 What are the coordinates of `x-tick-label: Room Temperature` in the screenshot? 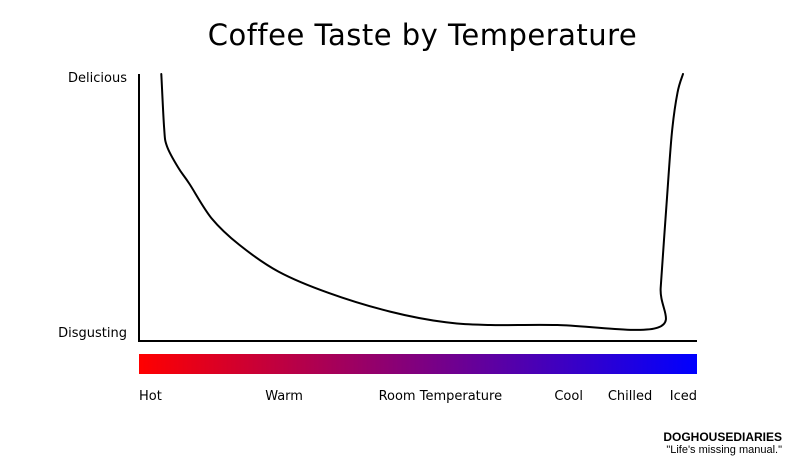 It's located at (440, 396).